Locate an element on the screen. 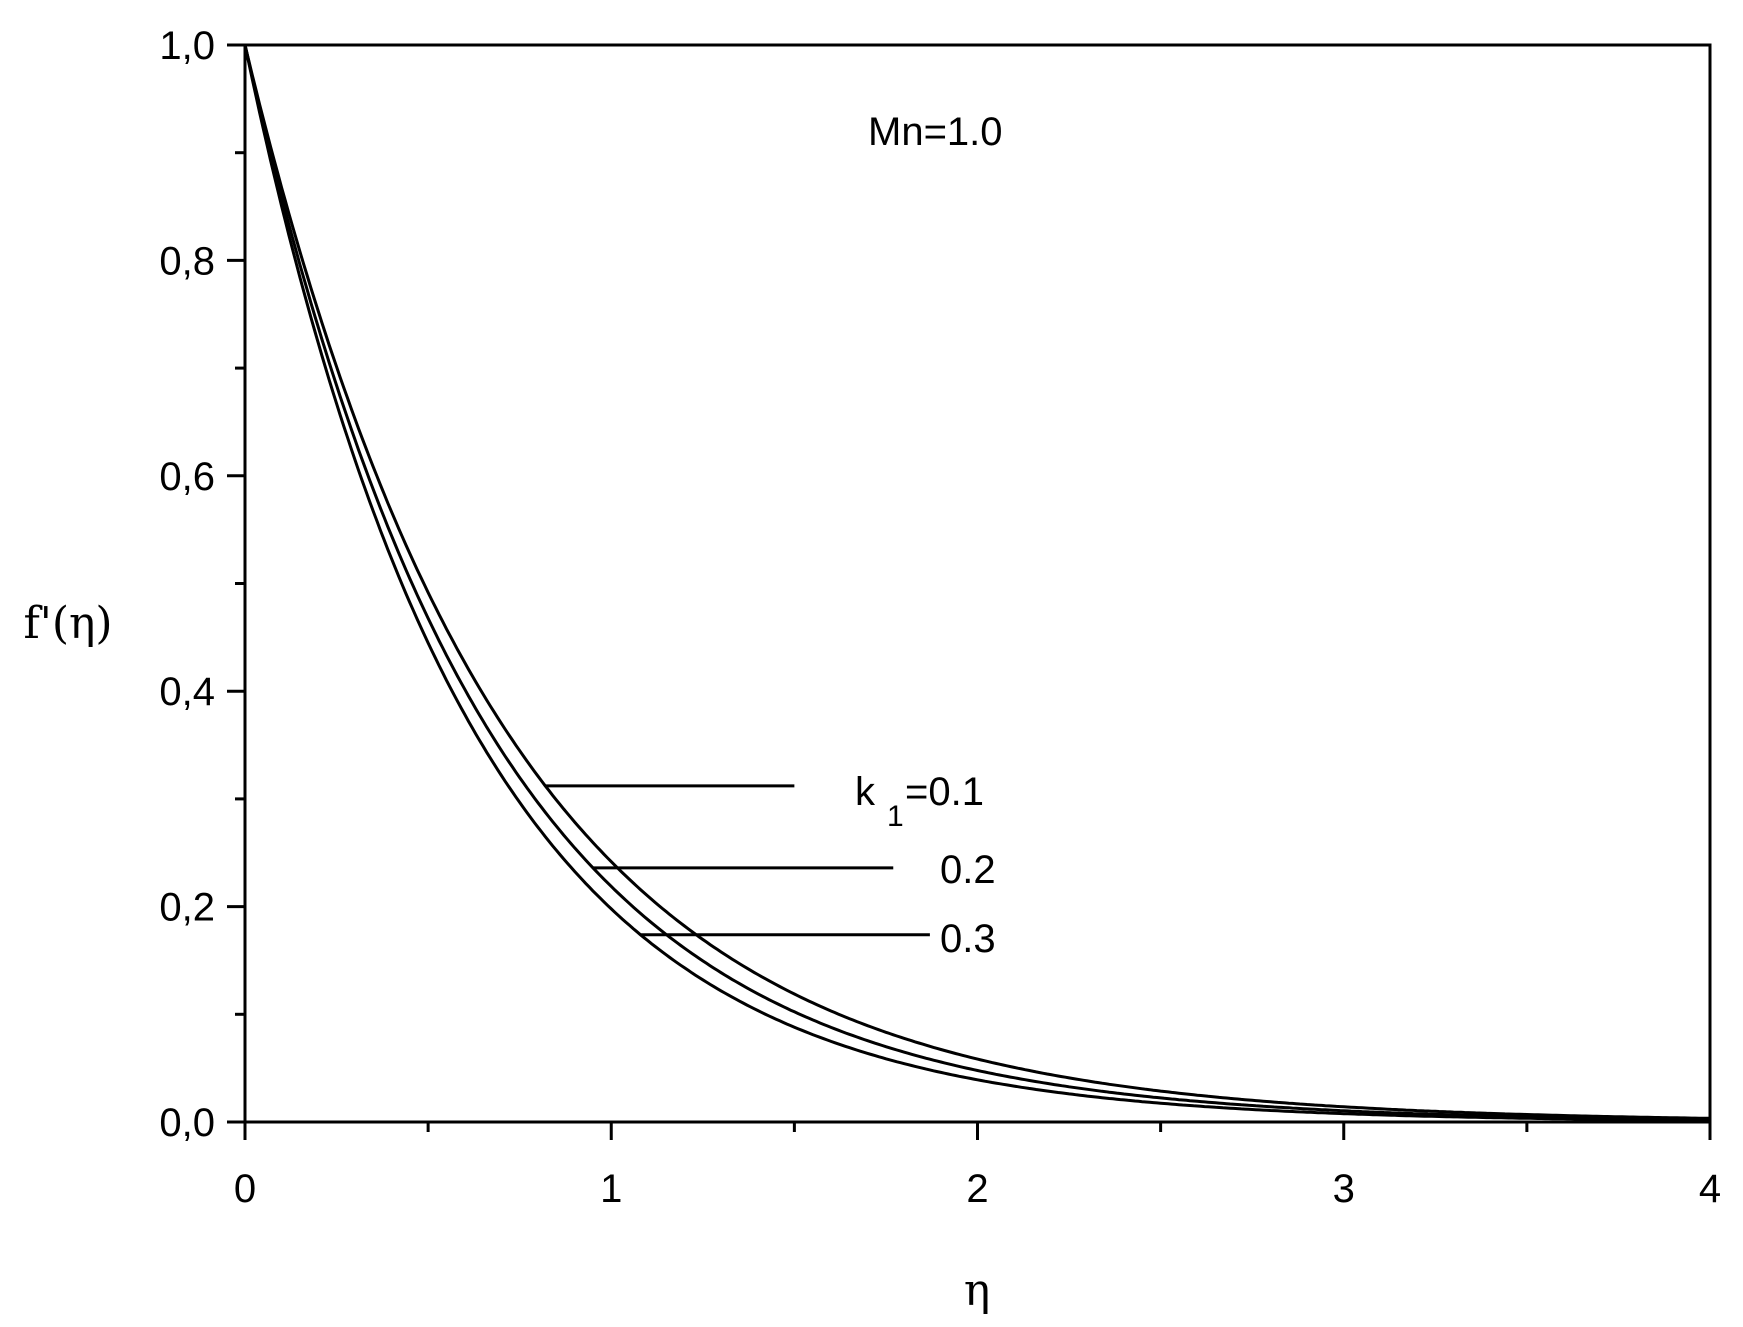  legend-label-0.3: 0.3 is located at coordinates (968, 939).